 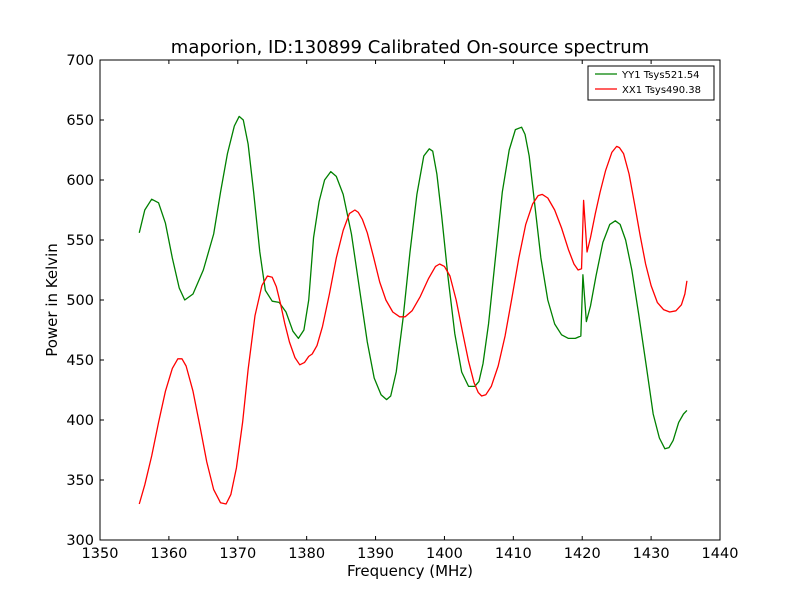 What do you see at coordinates (80, 61) in the screenshot?
I see `y-tick-label: 700` at bounding box center [80, 61].